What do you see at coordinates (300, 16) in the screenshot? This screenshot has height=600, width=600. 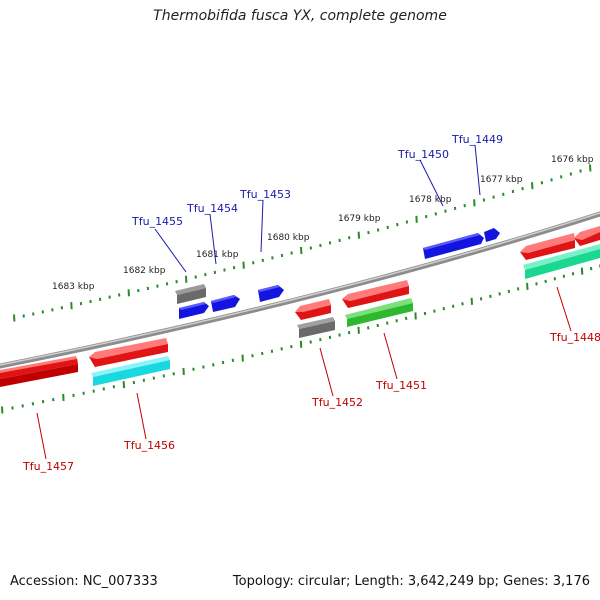 I see `map-title: Thermobifida fusca YX, complete genome` at bounding box center [300, 16].